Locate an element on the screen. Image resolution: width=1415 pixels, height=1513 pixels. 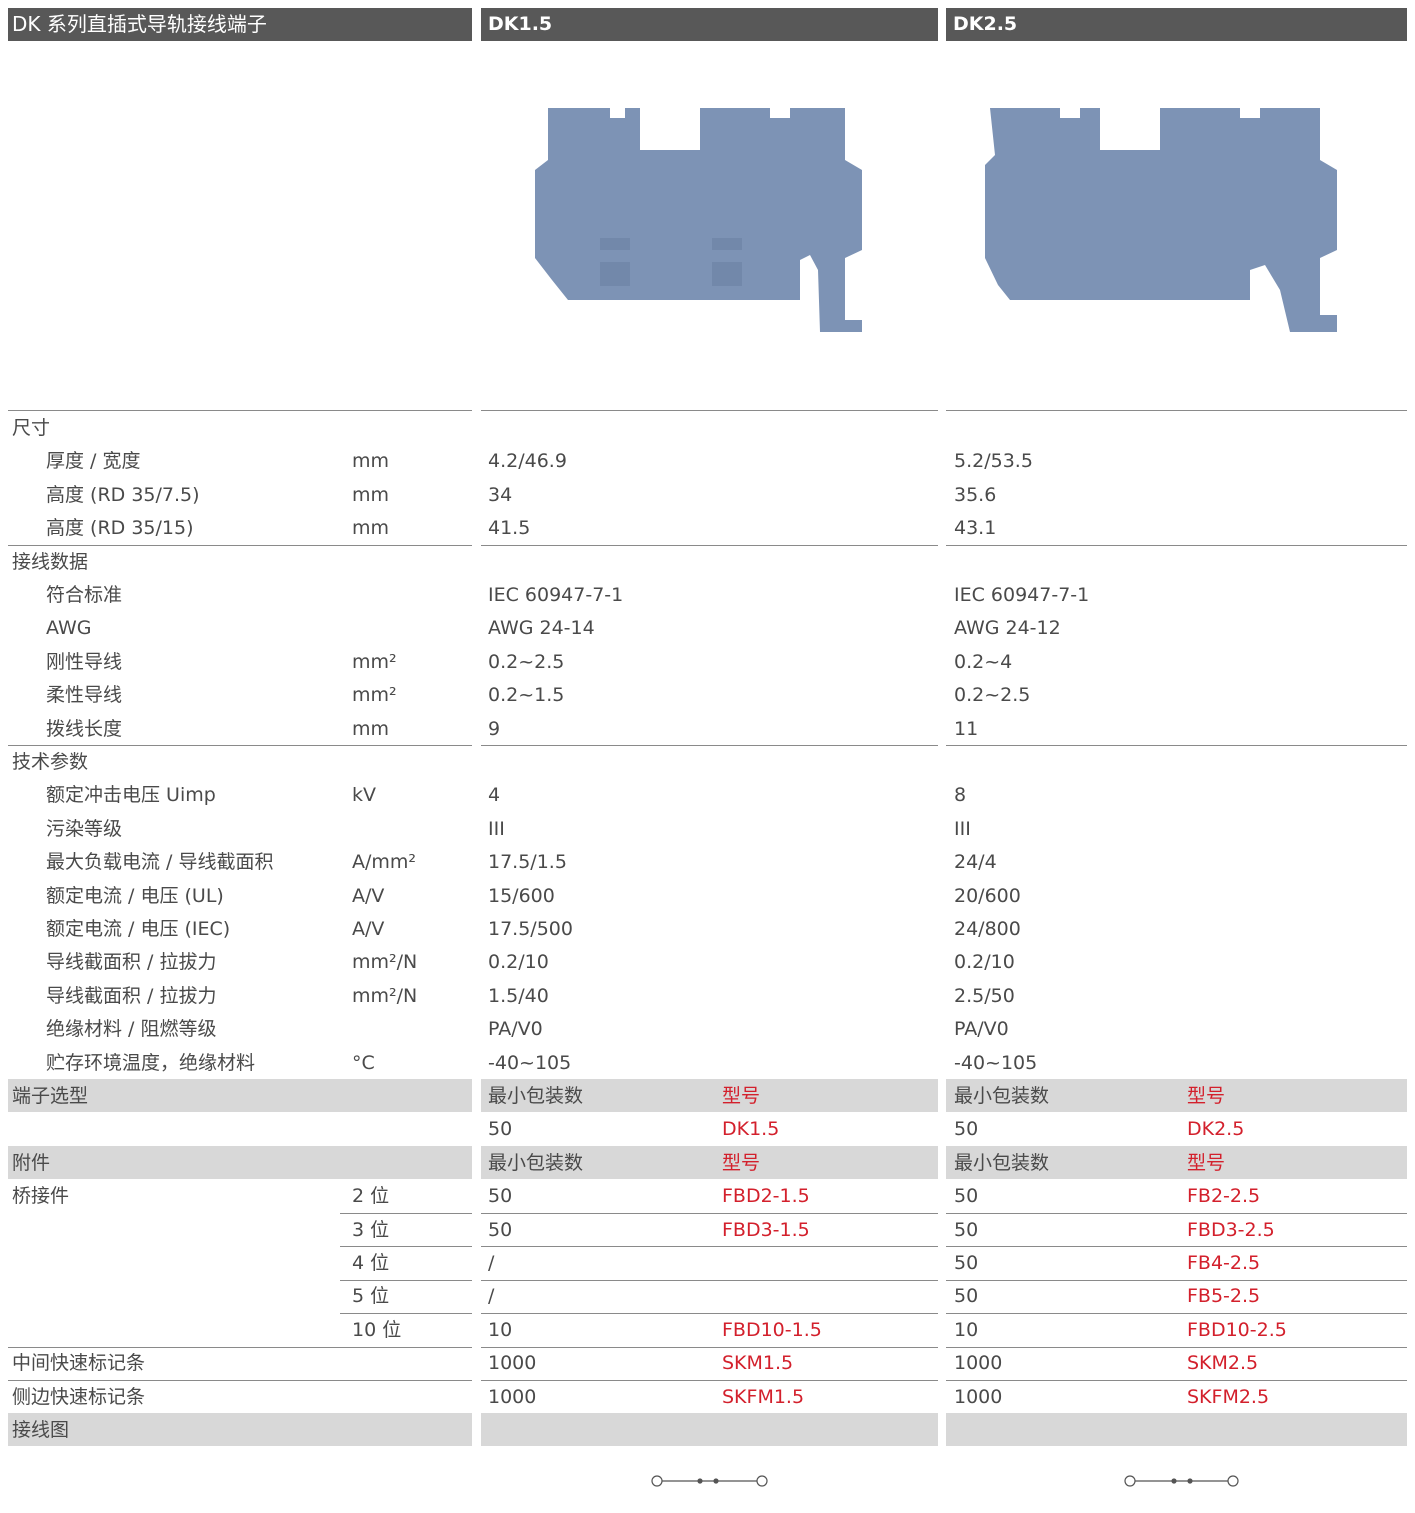
unit: 4 位 is located at coordinates (371, 1263).